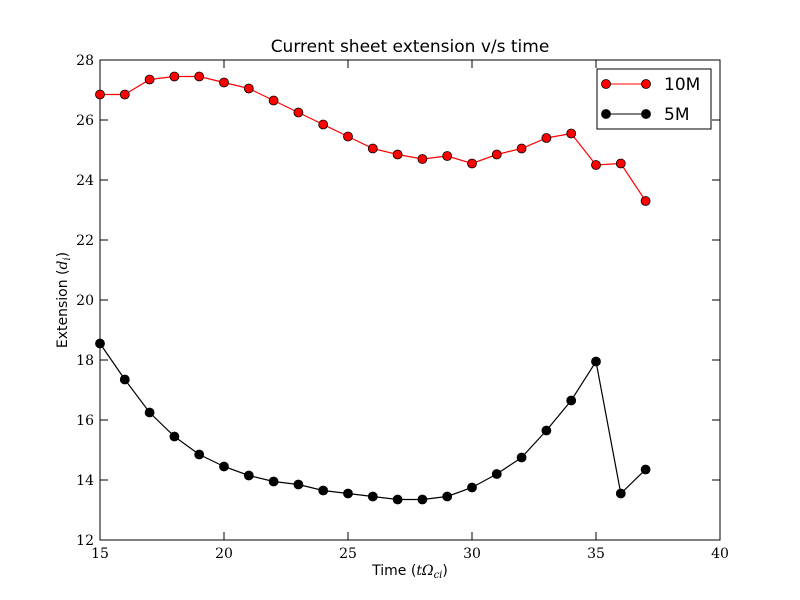  Describe the element at coordinates (682, 85) in the screenshot. I see `legend-label-10m: 10M` at that location.